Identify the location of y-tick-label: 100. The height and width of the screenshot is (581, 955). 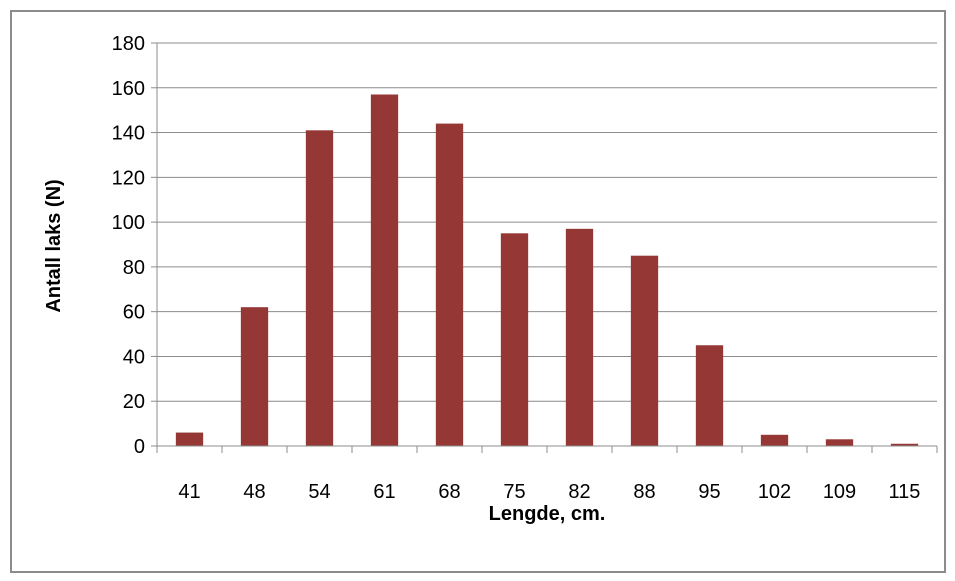
(128, 223).